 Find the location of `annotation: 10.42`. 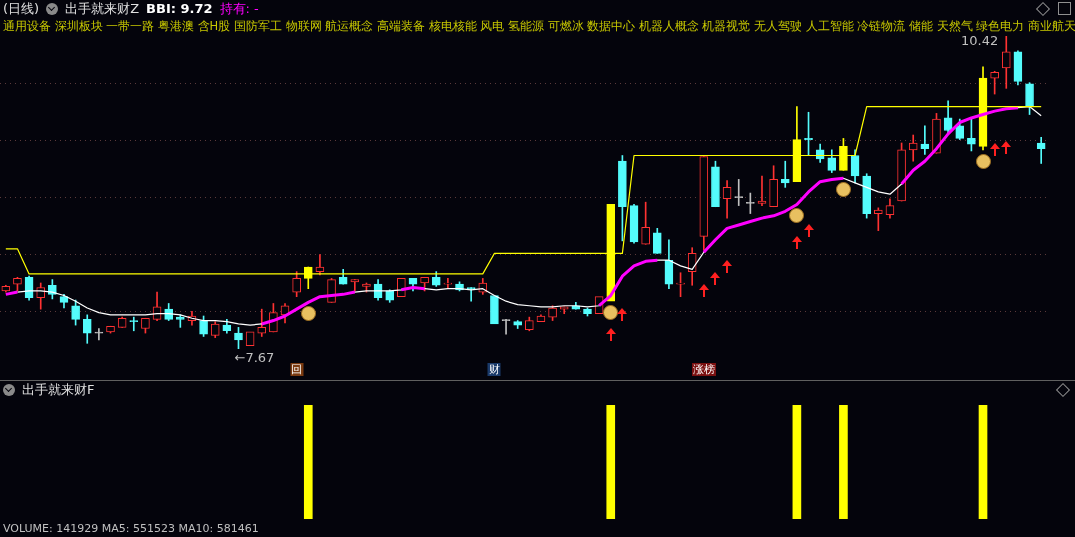

annotation: 10.42 is located at coordinates (980, 41).